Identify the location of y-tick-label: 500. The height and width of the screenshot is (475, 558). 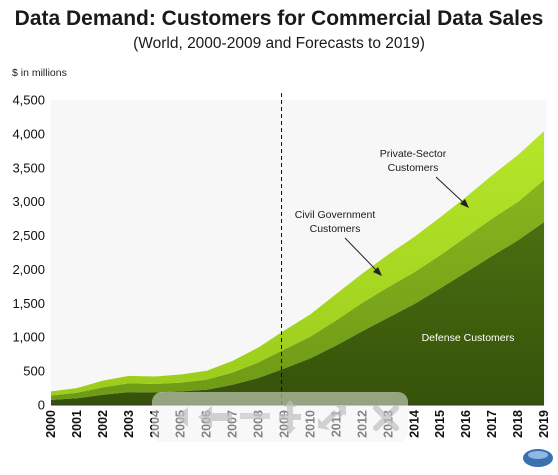
(34, 371).